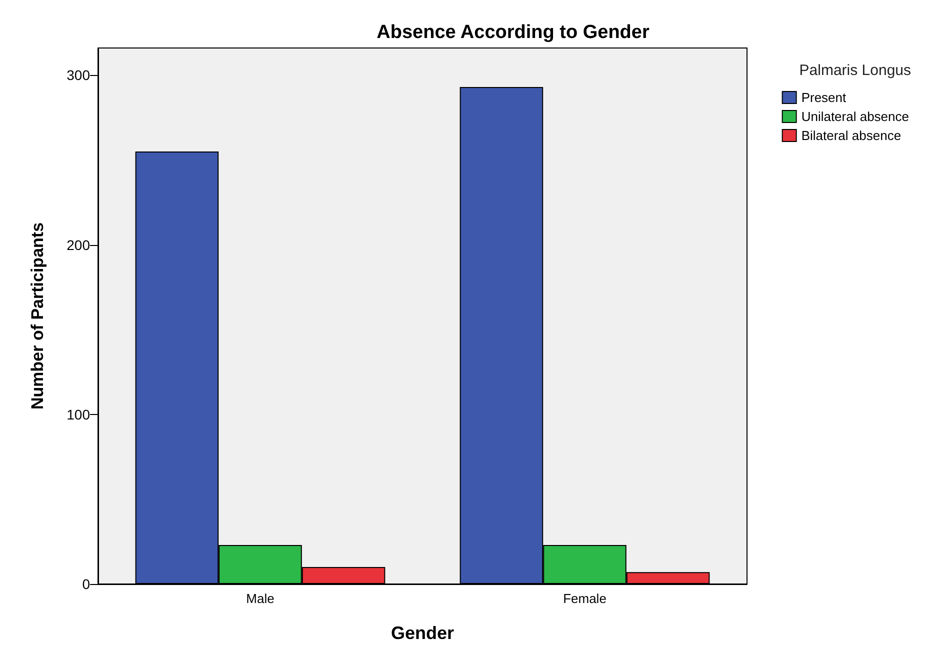 The height and width of the screenshot is (655, 930). What do you see at coordinates (824, 97) in the screenshot?
I see `legend-label: Present` at bounding box center [824, 97].